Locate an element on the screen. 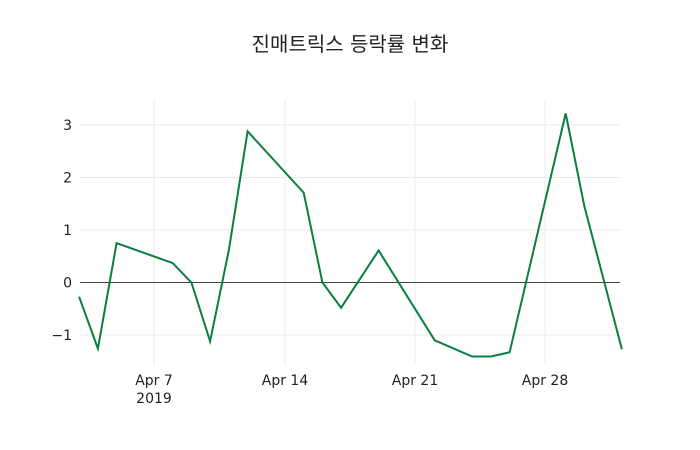  y-tick: 3 is located at coordinates (67, 126).